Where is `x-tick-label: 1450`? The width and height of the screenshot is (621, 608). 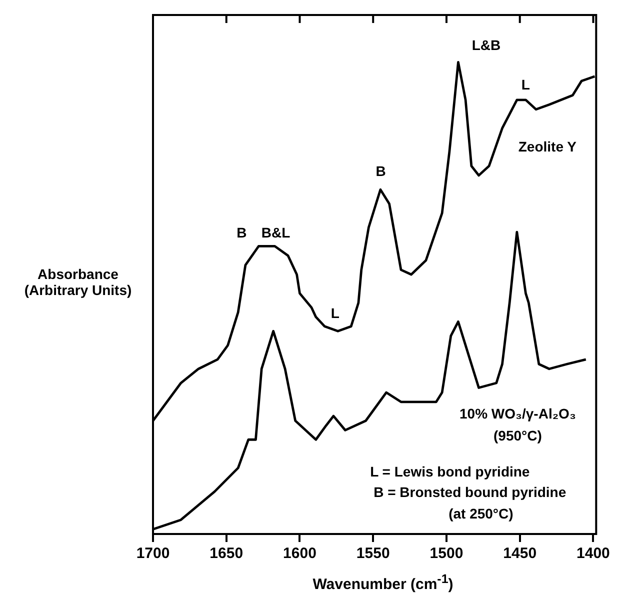
x-tick-label: 1450 is located at coordinates (520, 553).